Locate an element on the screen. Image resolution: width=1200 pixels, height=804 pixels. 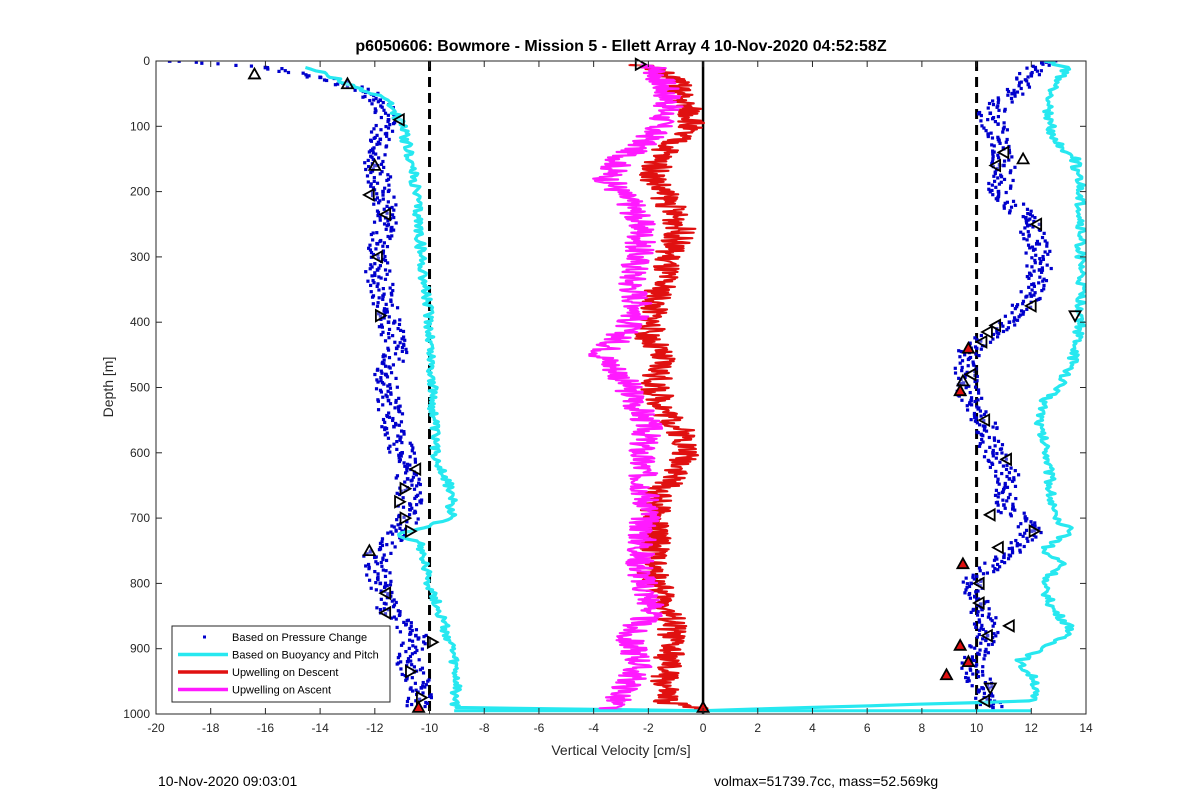
y-tick-label: 700 is located at coordinates (140, 518).